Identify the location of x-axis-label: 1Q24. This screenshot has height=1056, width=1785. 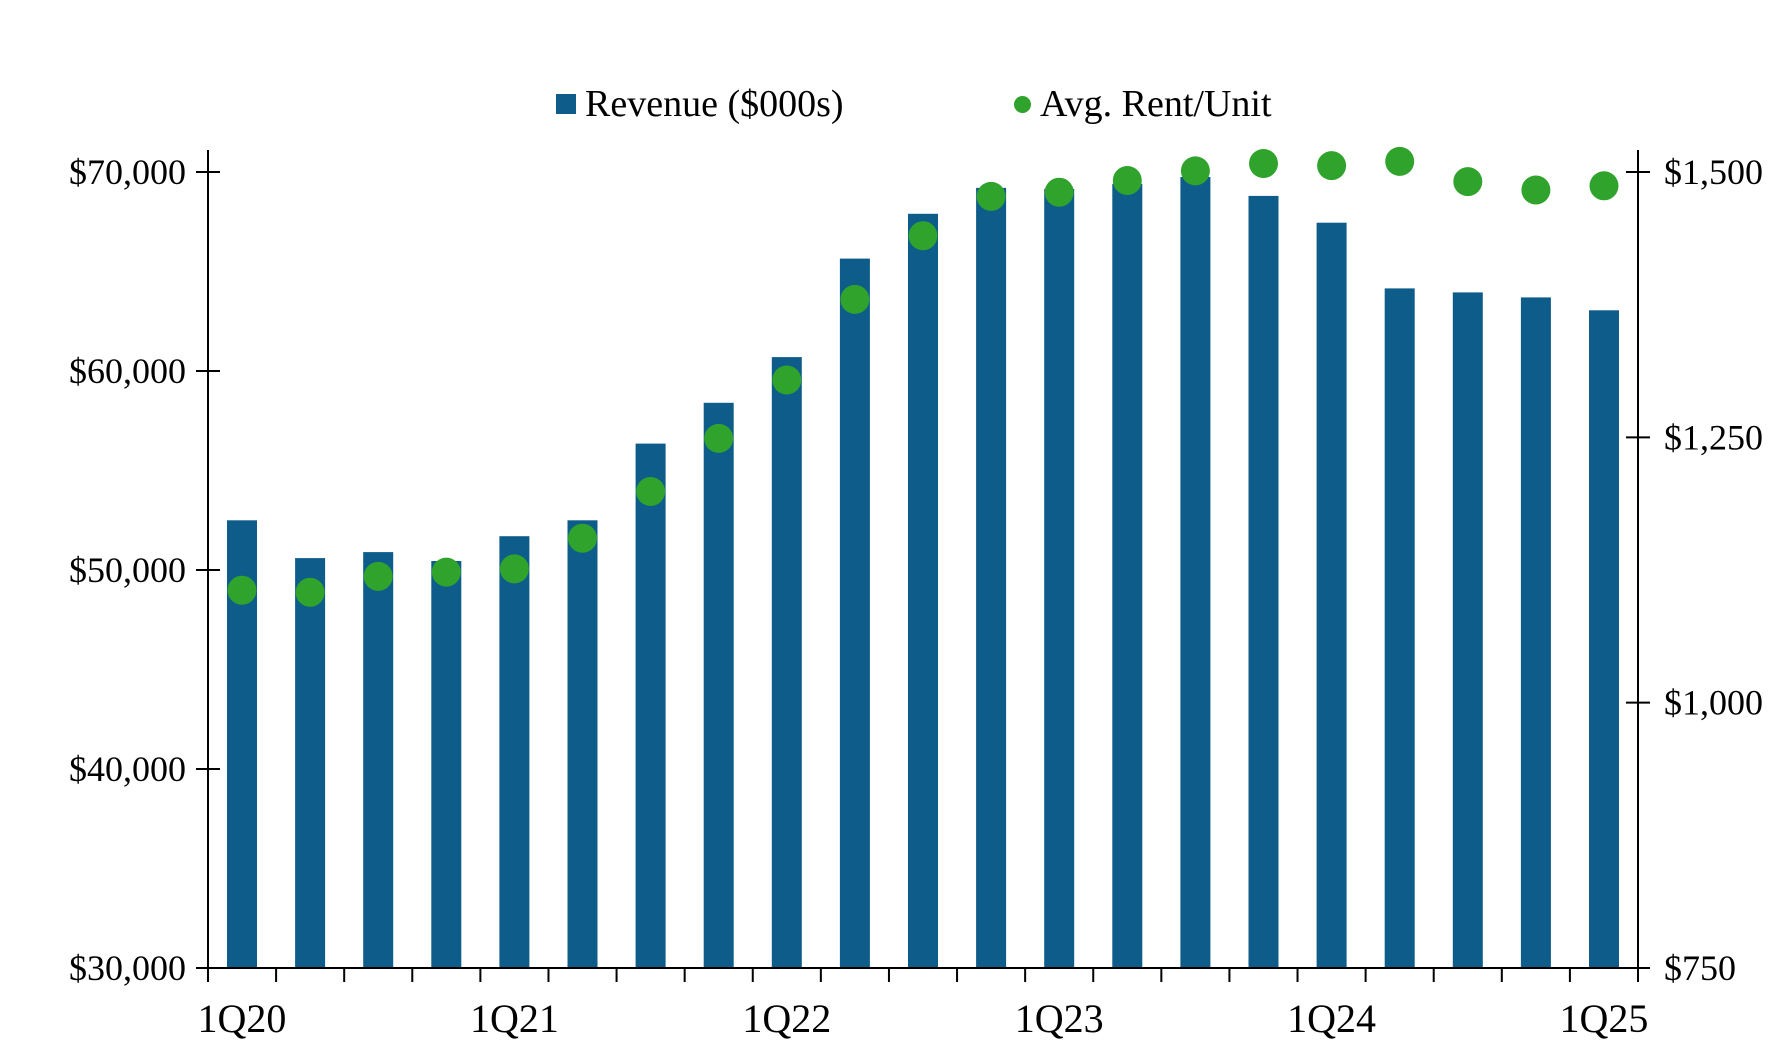
(1331, 1018).